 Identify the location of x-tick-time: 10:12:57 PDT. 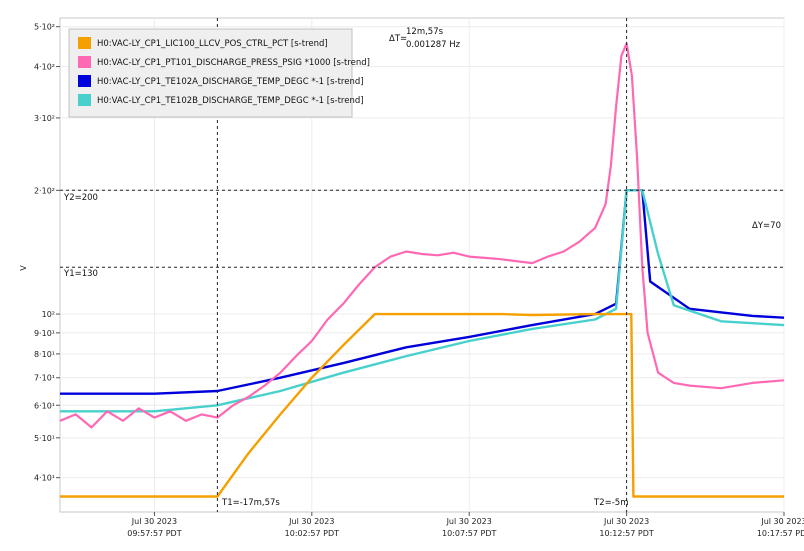
(626, 533).